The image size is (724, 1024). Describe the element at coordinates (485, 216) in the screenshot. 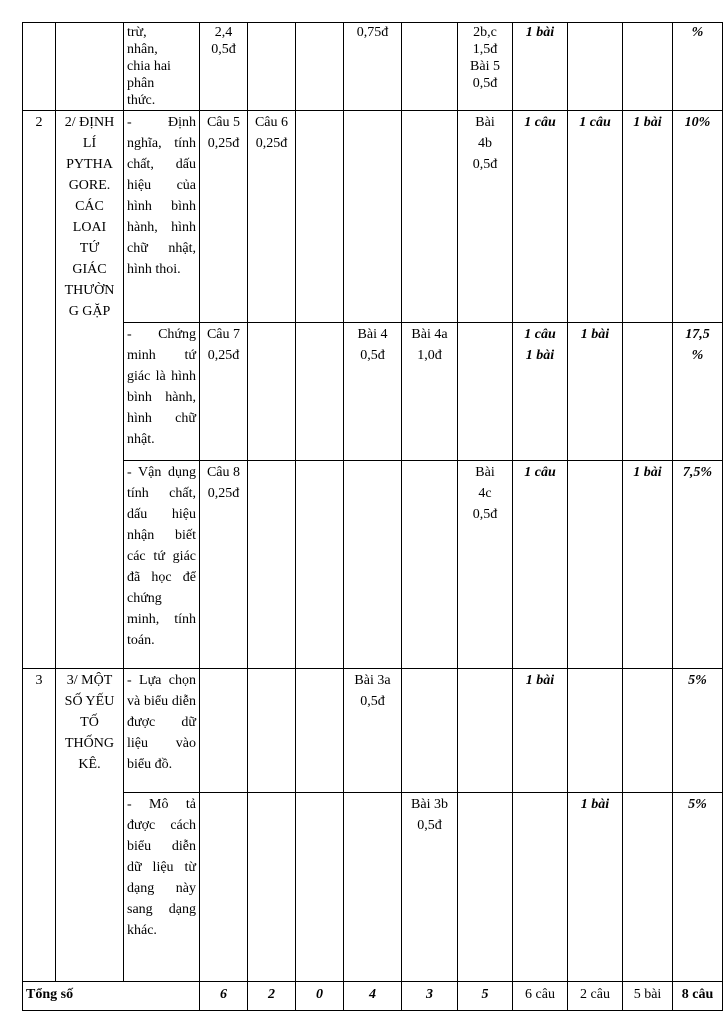

I see `cell-score: Bài 4b 0,5đ` at that location.